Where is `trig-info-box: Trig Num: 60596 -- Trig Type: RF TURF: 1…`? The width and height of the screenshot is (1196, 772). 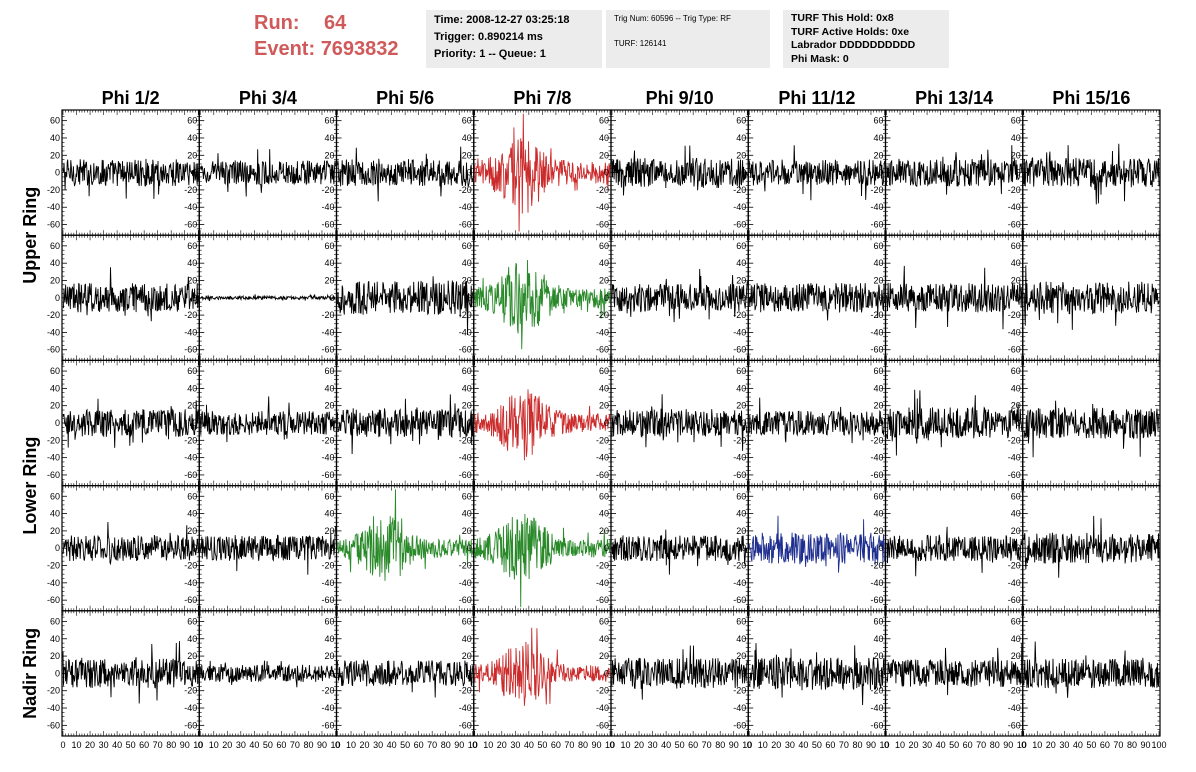
trig-info-box: Trig Num: 60596 -- Trig Type: RF TURF: 1… is located at coordinates (688, 39).